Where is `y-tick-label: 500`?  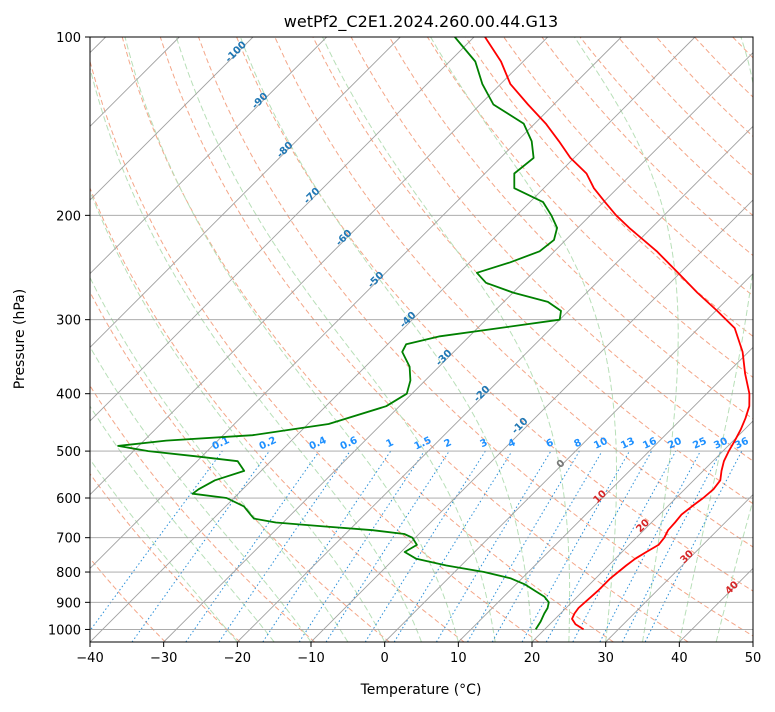
y-tick-label: 500 is located at coordinates (68, 452).